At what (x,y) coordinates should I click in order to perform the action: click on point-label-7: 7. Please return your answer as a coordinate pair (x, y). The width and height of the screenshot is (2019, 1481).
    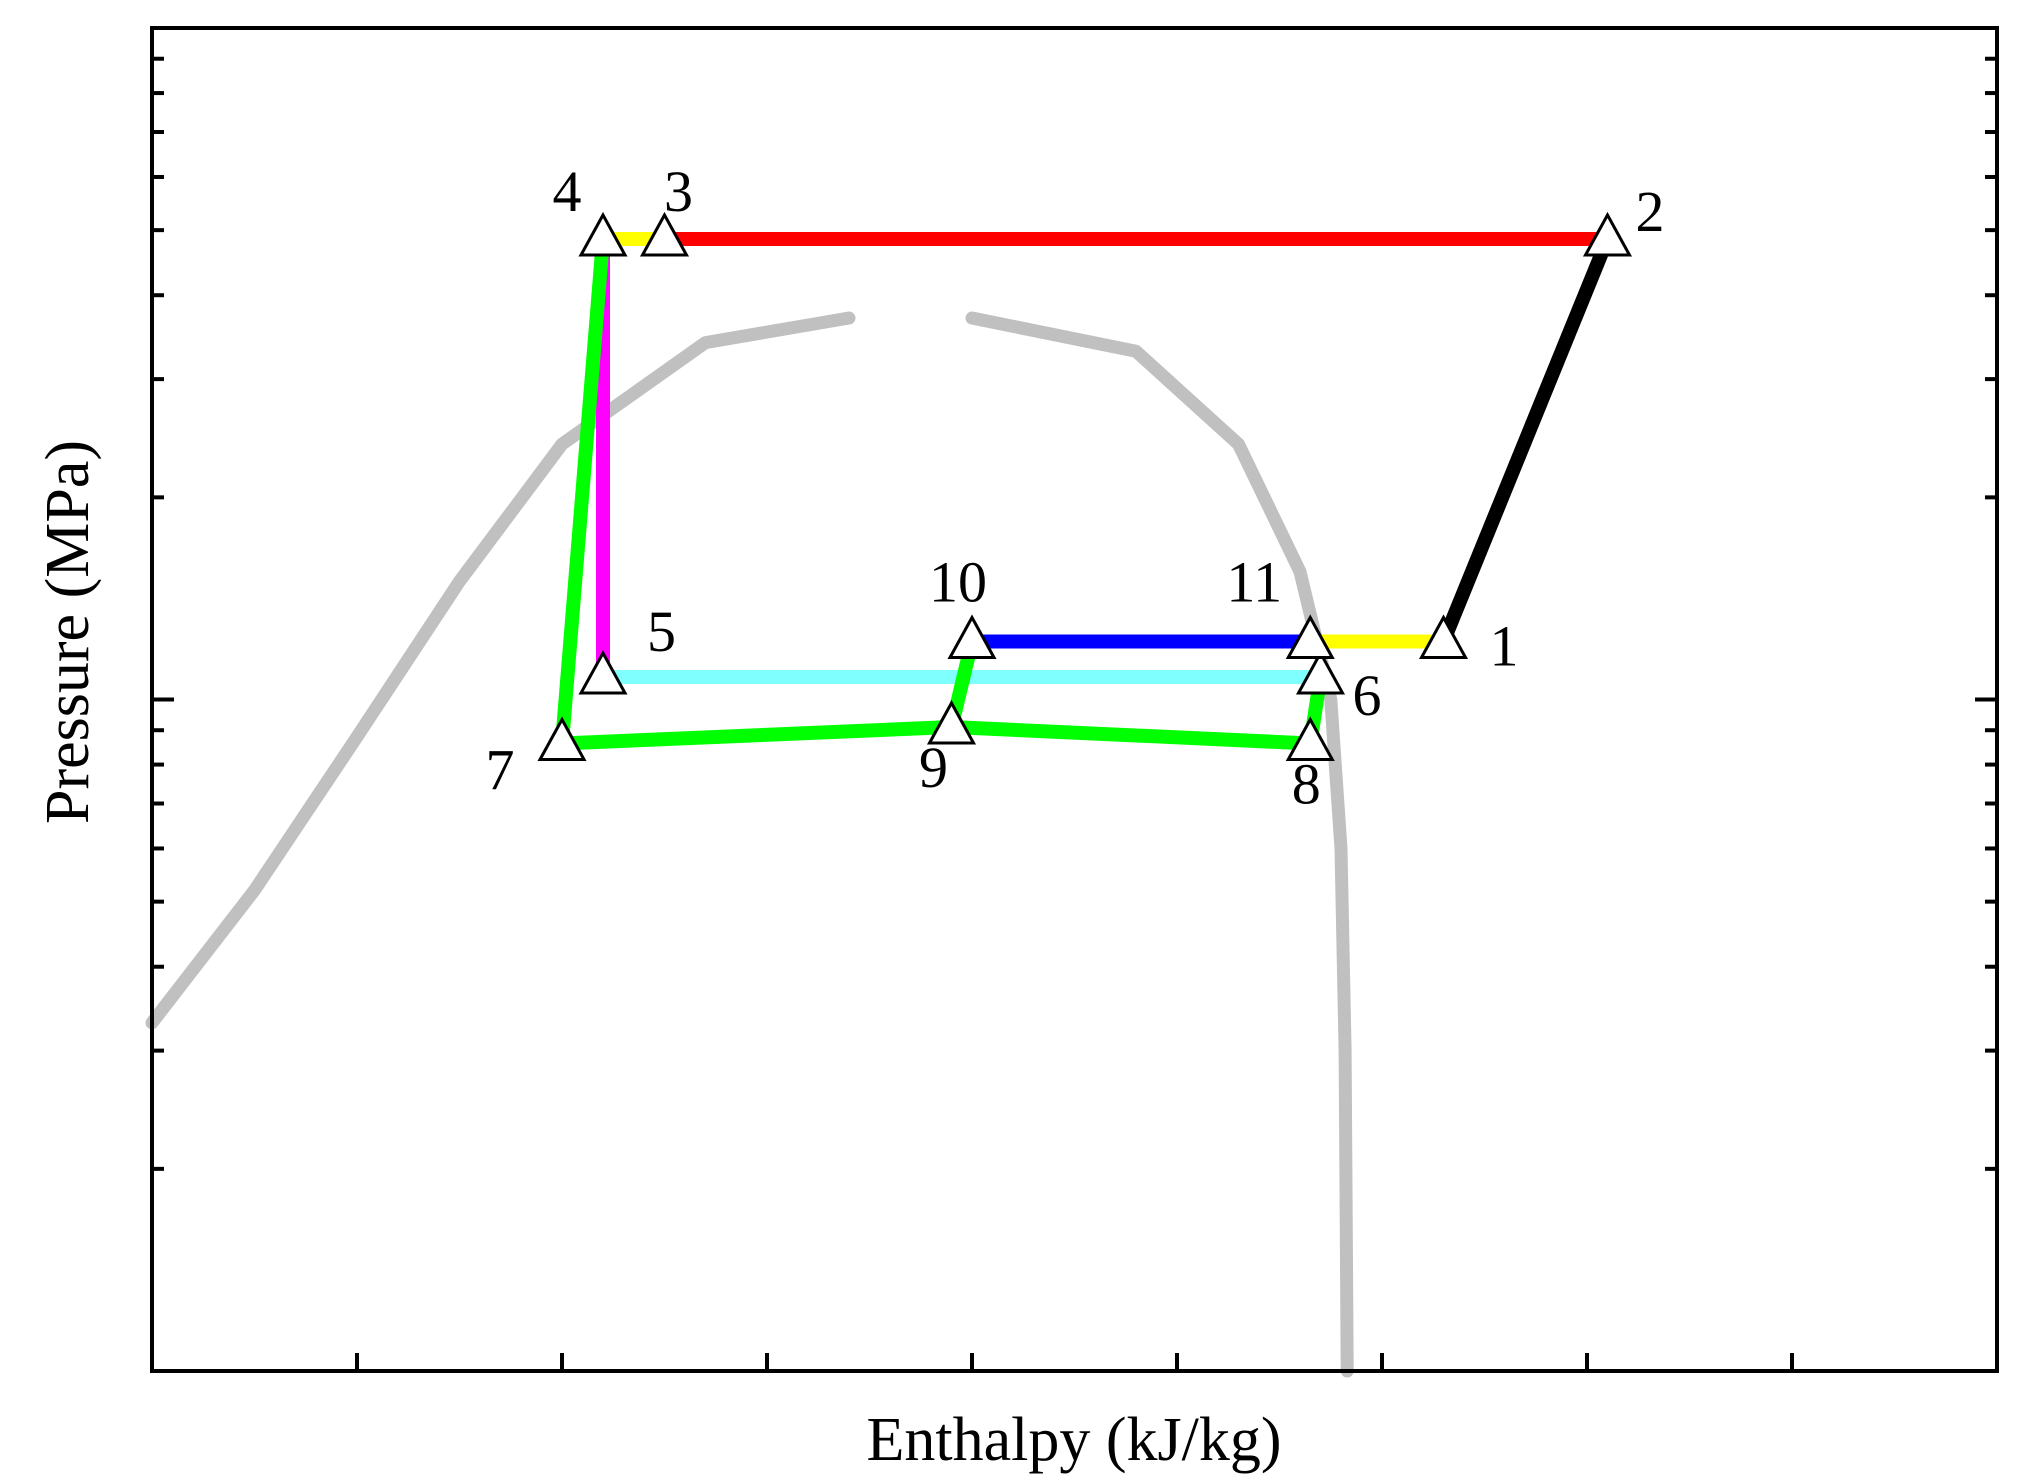
    Looking at the image, I should click on (500, 769).